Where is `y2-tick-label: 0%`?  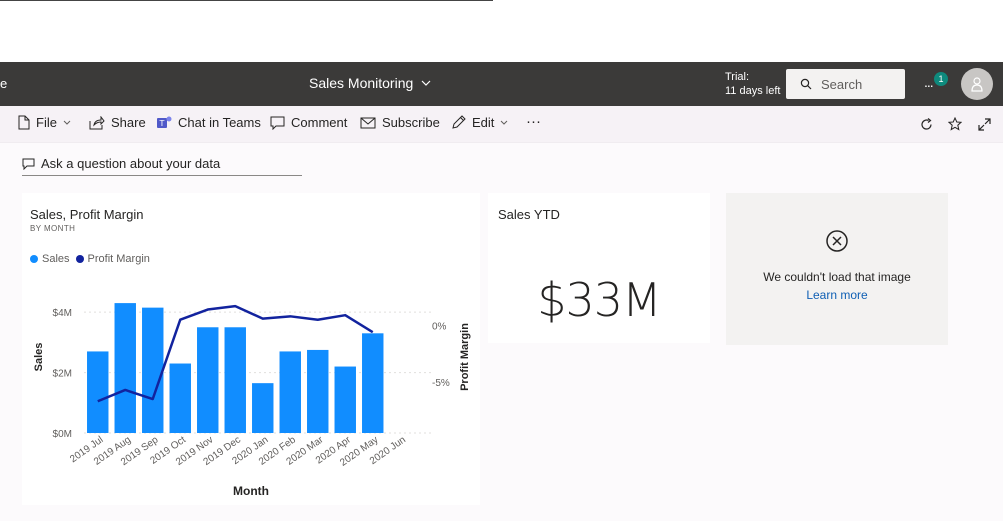 y2-tick-label: 0% is located at coordinates (439, 326).